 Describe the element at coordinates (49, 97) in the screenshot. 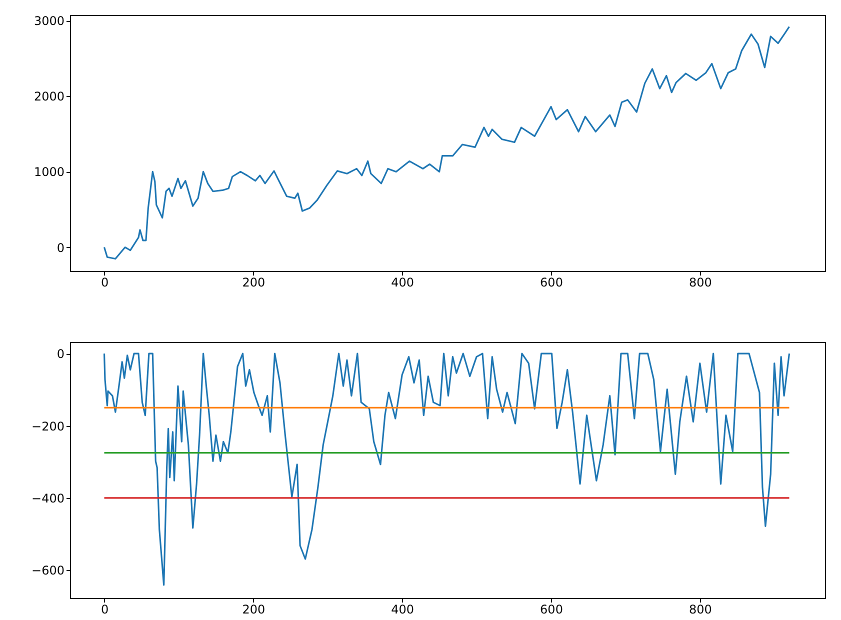

I see `y-tick-label: 2000` at that location.